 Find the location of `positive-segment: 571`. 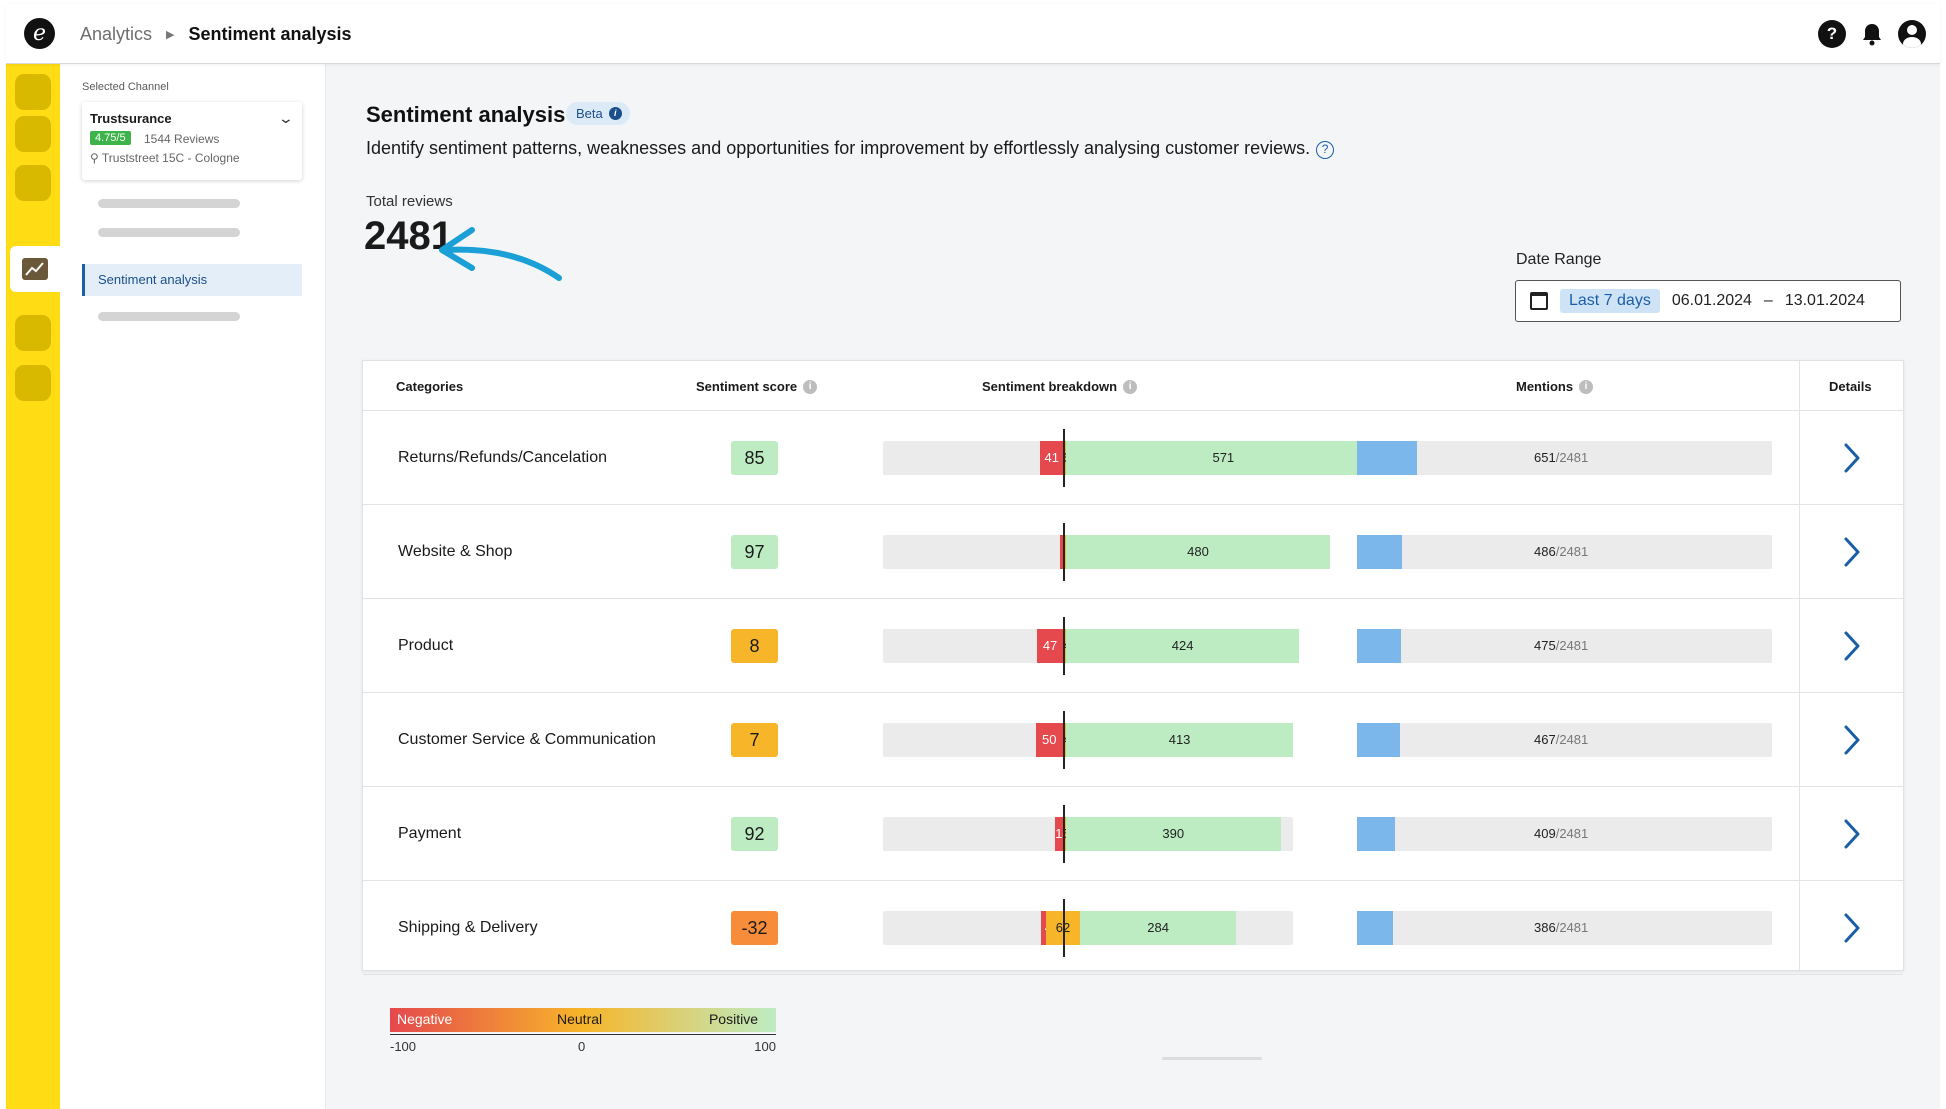

positive-segment: 571 is located at coordinates (1223, 458).